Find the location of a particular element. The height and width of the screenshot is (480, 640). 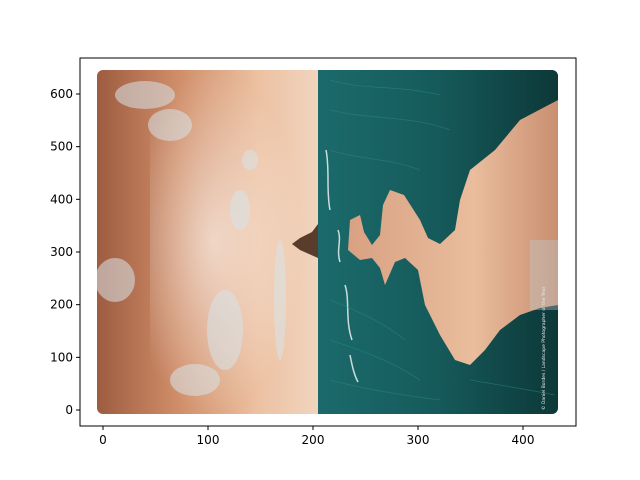

x-tick-label: 200 is located at coordinates (313, 440).